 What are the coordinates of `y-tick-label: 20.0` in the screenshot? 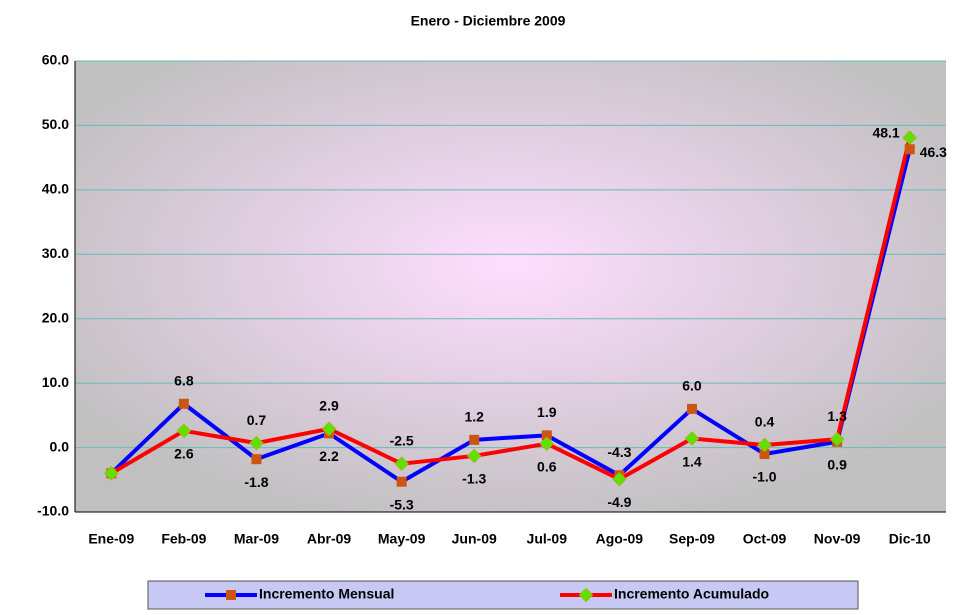 It's located at (55, 317).